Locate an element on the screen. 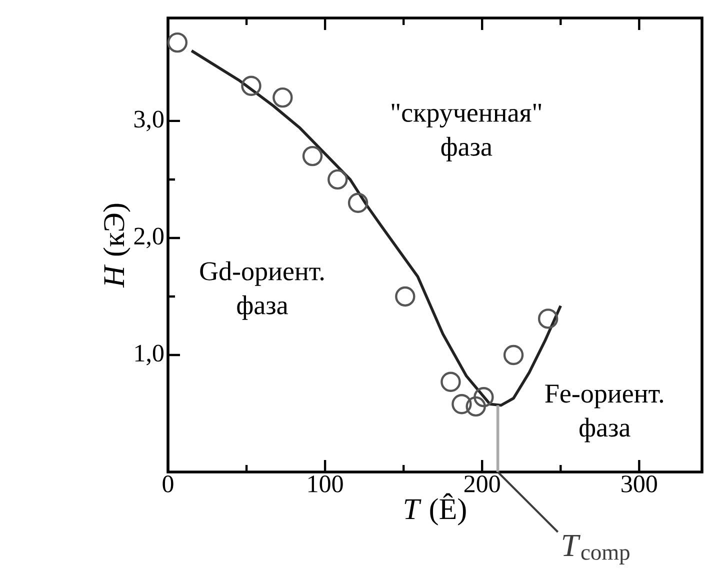  x-tick-label: 300 is located at coordinates (639, 484).